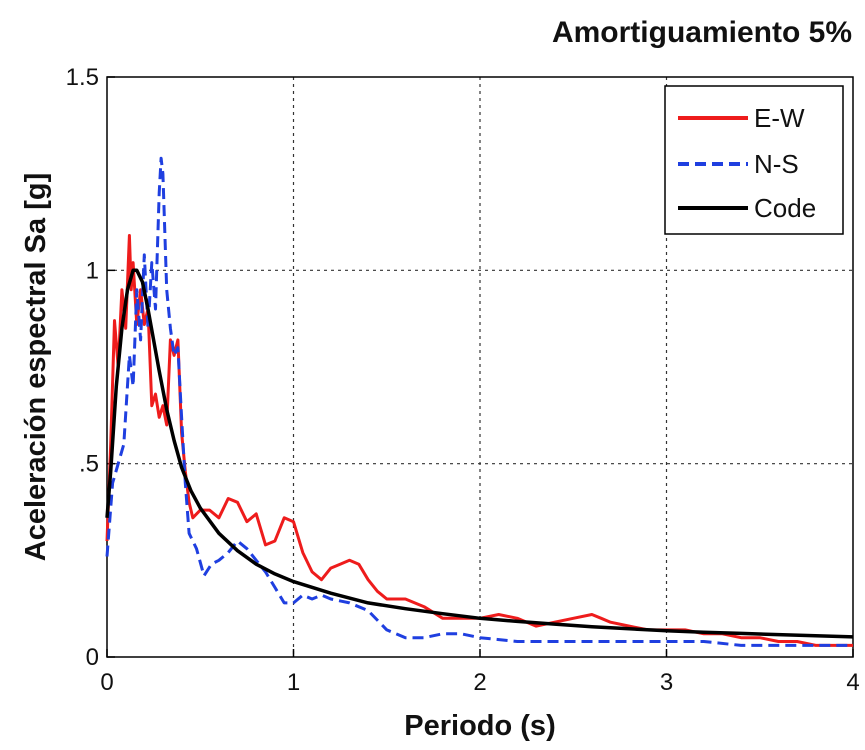 This screenshot has width=865, height=750. What do you see at coordinates (92, 270) in the screenshot?
I see `y-tick-label-2: 1` at bounding box center [92, 270].